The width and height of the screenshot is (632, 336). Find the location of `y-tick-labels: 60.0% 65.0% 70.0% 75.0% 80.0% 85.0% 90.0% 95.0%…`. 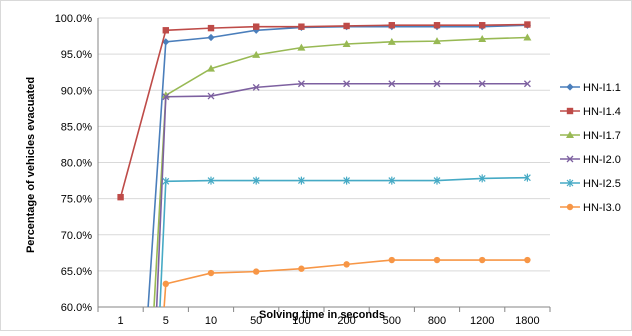

y-tick-labels: 60.0% 65.0% 70.0% 75.0% 80.0% 85.0% 90.0% 95.0%… is located at coordinates (74, 163).